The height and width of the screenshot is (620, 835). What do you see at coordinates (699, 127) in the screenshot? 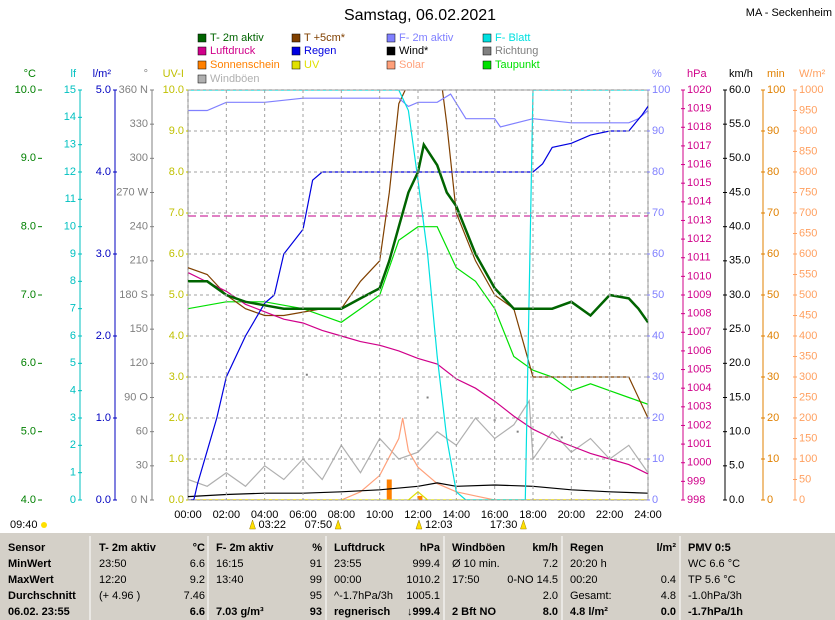
I see `y-tick-label: 1018` at bounding box center [699, 127].